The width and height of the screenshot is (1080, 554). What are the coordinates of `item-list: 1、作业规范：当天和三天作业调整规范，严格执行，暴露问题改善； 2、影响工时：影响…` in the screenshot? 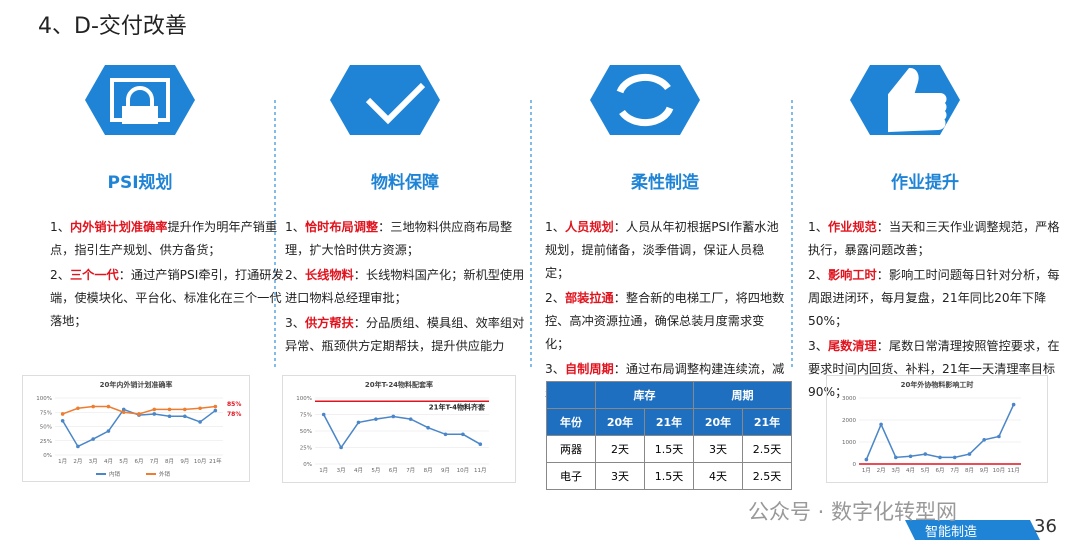 It's located at (939, 311).